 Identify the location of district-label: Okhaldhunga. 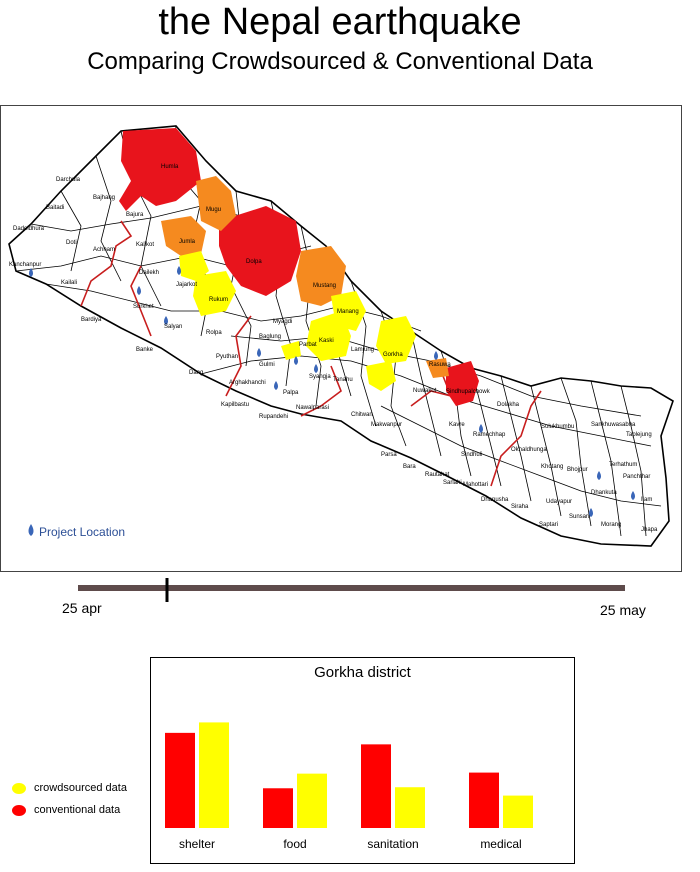
(529, 450).